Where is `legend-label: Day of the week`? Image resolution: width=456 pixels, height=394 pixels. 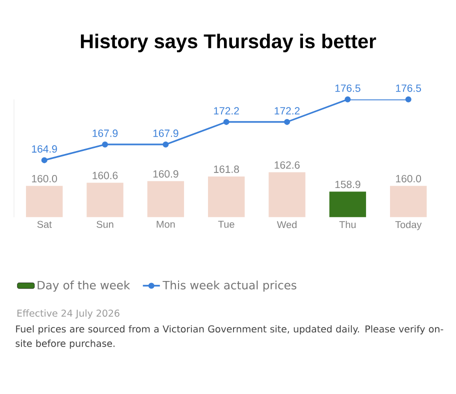 legend-label: Day of the week is located at coordinates (84, 286).